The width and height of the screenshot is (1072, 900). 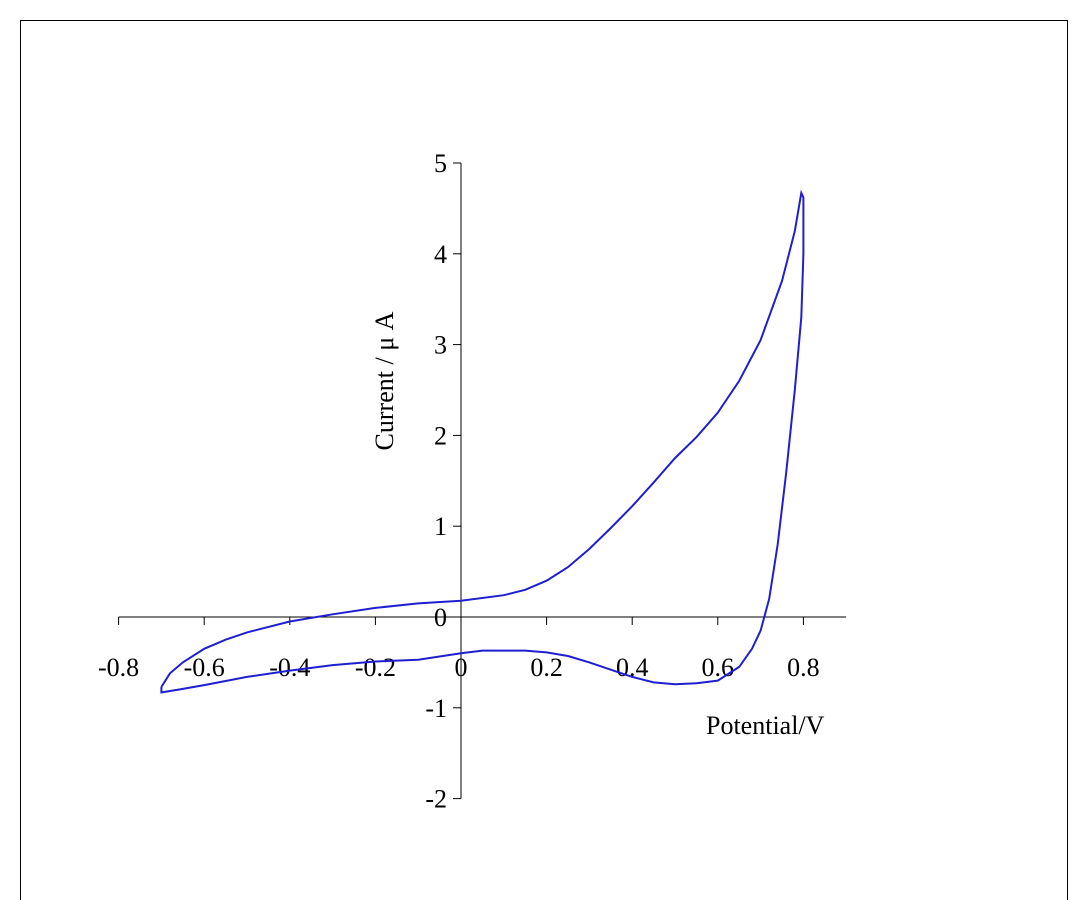 I want to click on y-tick-label: 2, so click(x=440, y=435).